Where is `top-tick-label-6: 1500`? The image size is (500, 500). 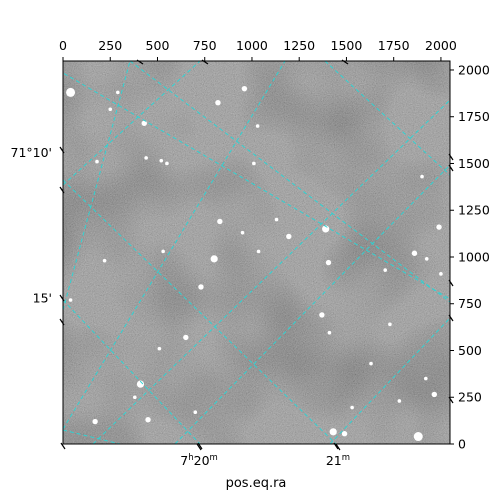
top-tick-label-6: 1500 is located at coordinates (347, 45).